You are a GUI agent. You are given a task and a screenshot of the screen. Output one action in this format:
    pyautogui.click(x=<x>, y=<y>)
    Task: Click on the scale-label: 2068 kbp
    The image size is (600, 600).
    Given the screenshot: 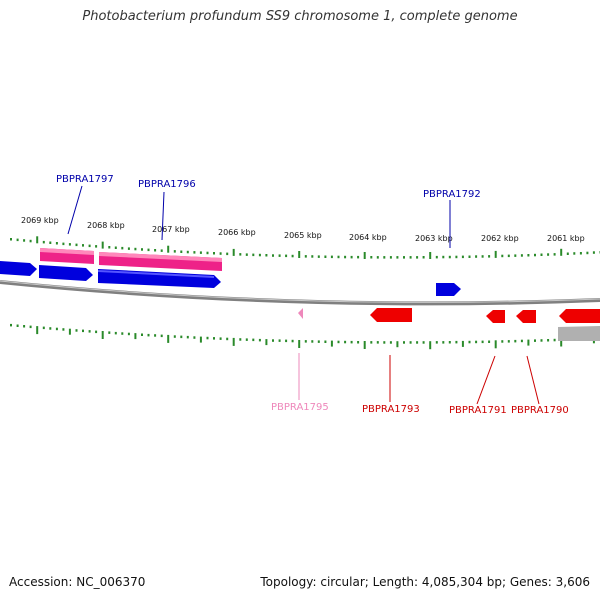 What is the action you would take?
    pyautogui.click(x=106, y=225)
    